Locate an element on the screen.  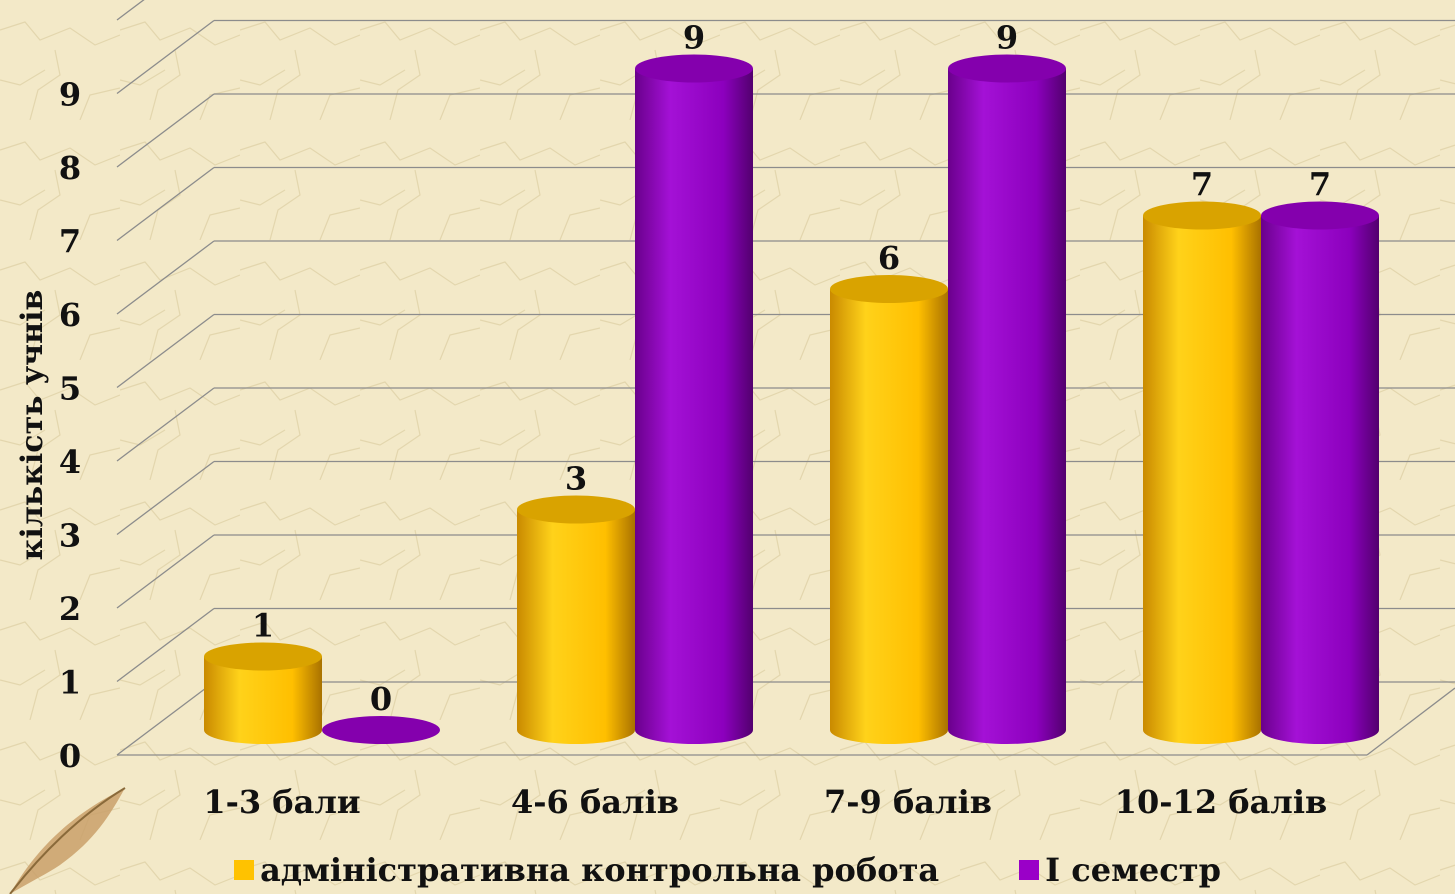
x-tick-label: 4-6 балів is located at coordinates (595, 802).